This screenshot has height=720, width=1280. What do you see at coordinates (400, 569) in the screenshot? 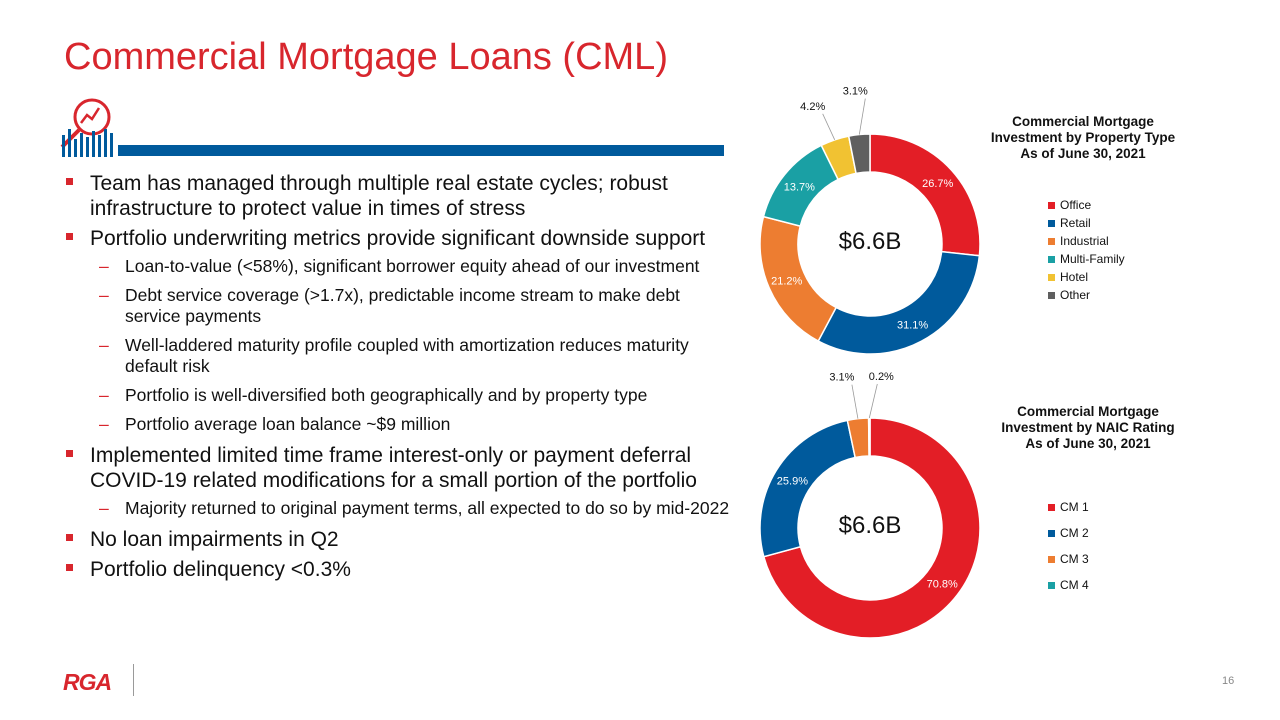
I see `bullet-item: Portfolio delinquency <0.3%` at bounding box center [400, 569].